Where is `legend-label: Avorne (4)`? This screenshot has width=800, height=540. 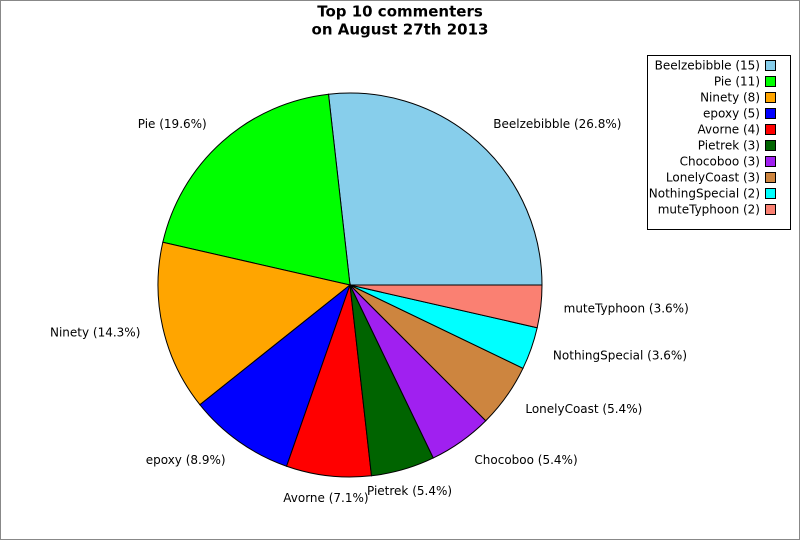 legend-label: Avorne (4) is located at coordinates (729, 130).